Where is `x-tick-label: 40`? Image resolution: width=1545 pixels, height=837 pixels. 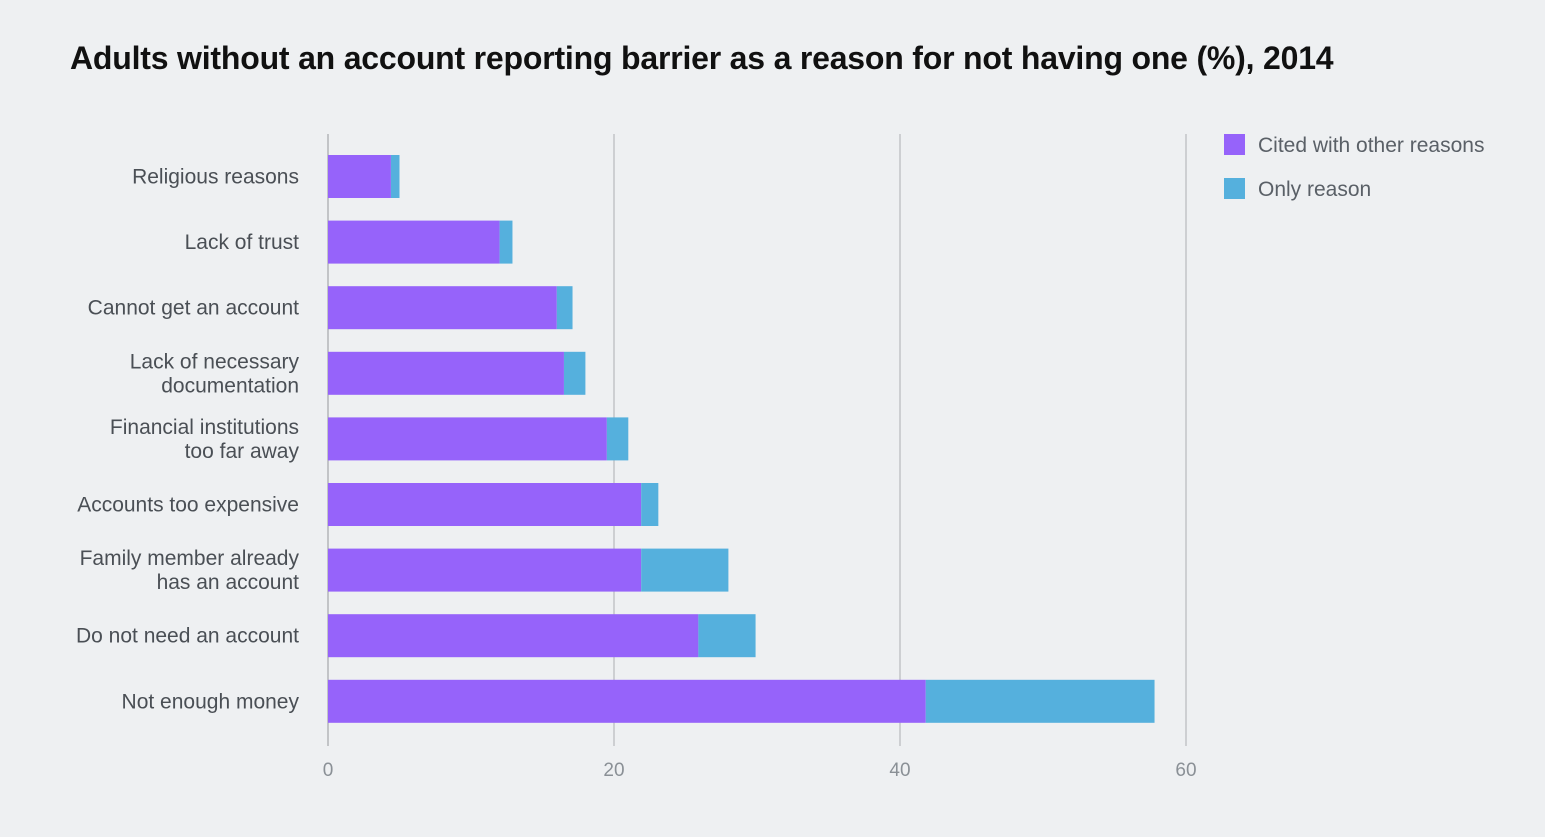
x-tick-label: 40 is located at coordinates (899, 770).